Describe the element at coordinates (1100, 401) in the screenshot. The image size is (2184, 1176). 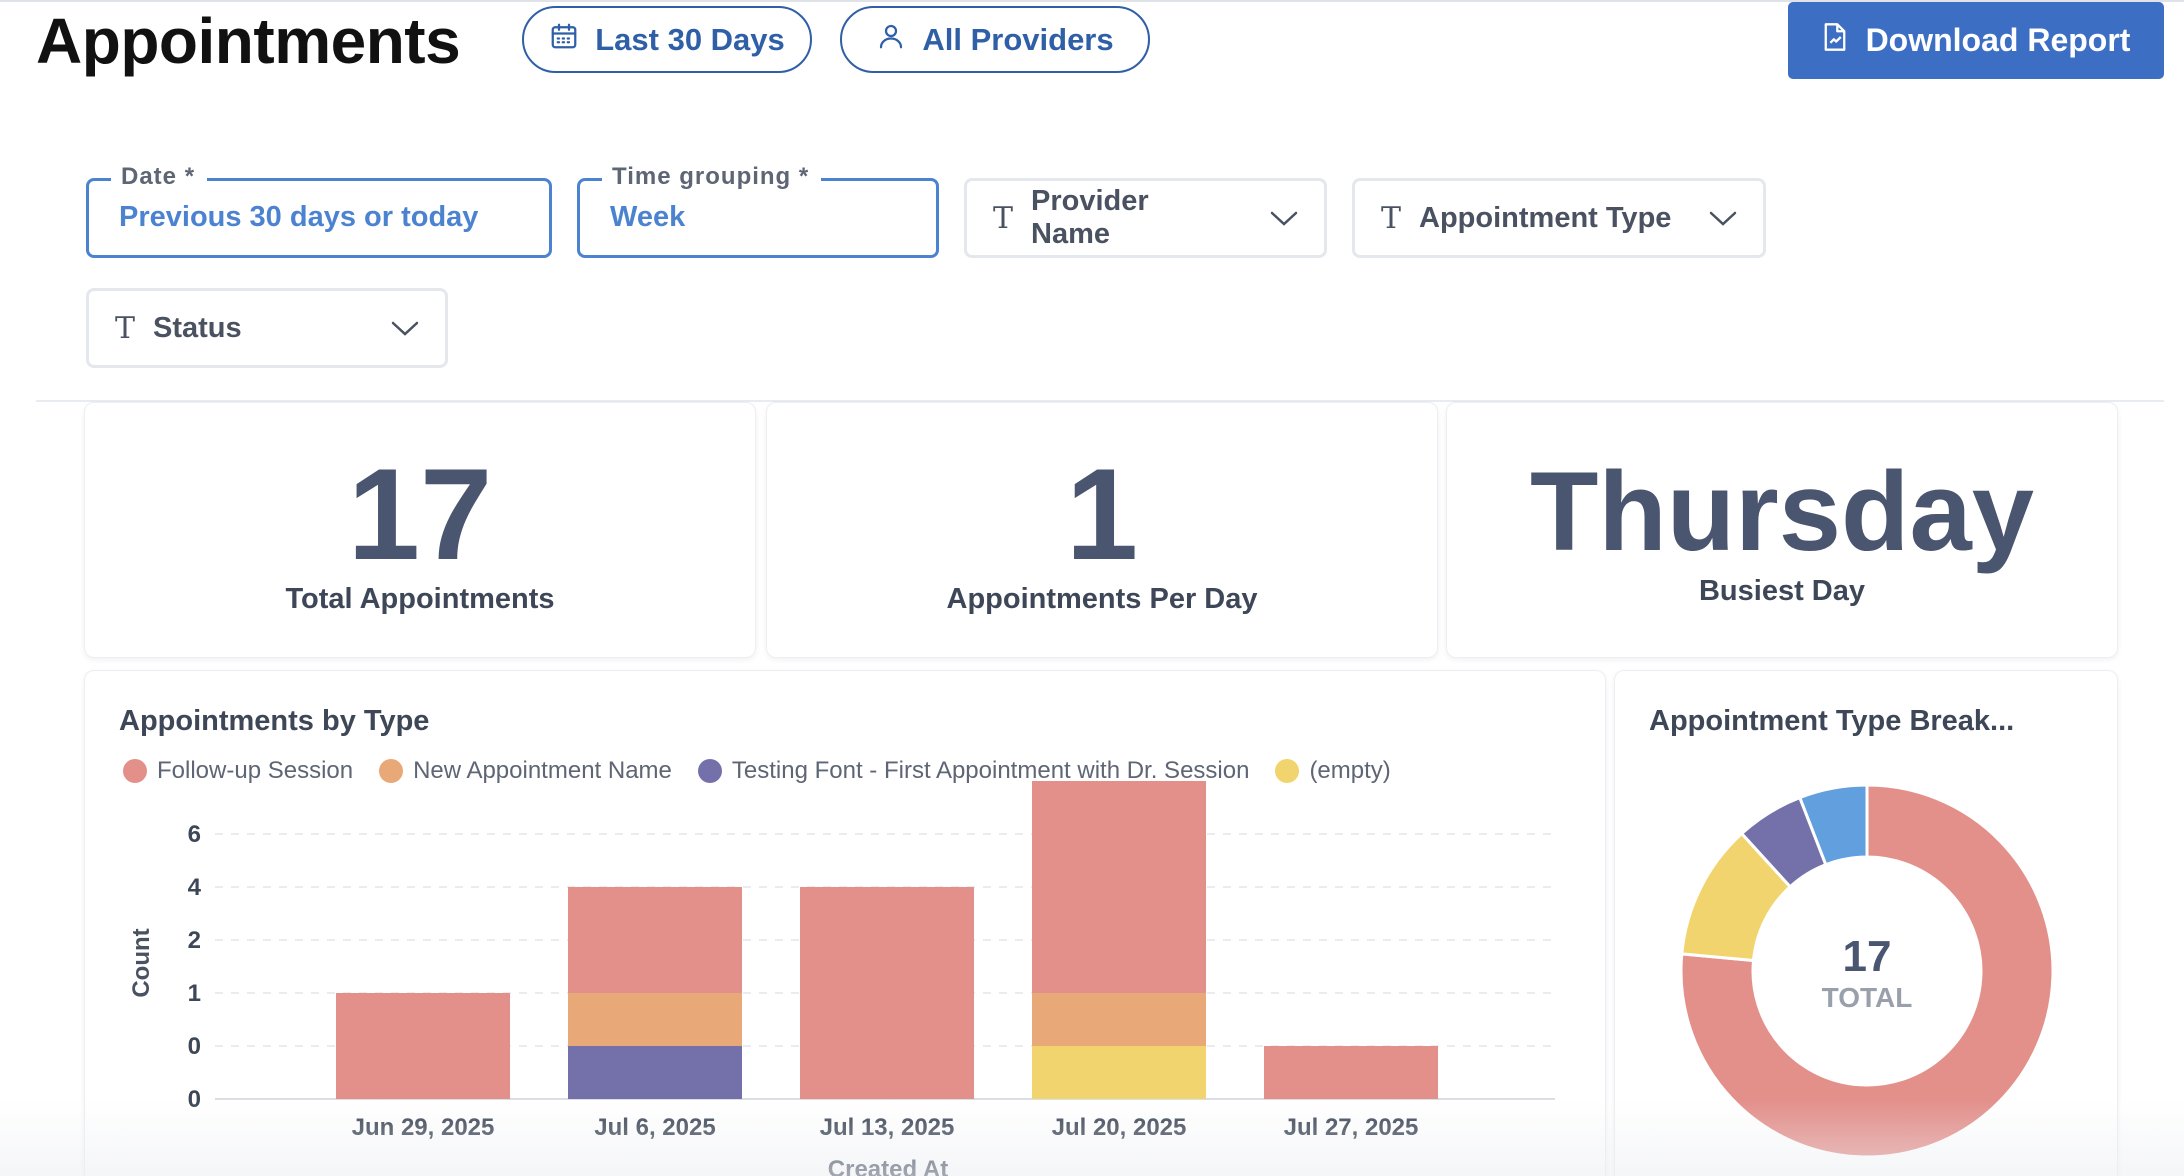
I see `section-divider` at that location.